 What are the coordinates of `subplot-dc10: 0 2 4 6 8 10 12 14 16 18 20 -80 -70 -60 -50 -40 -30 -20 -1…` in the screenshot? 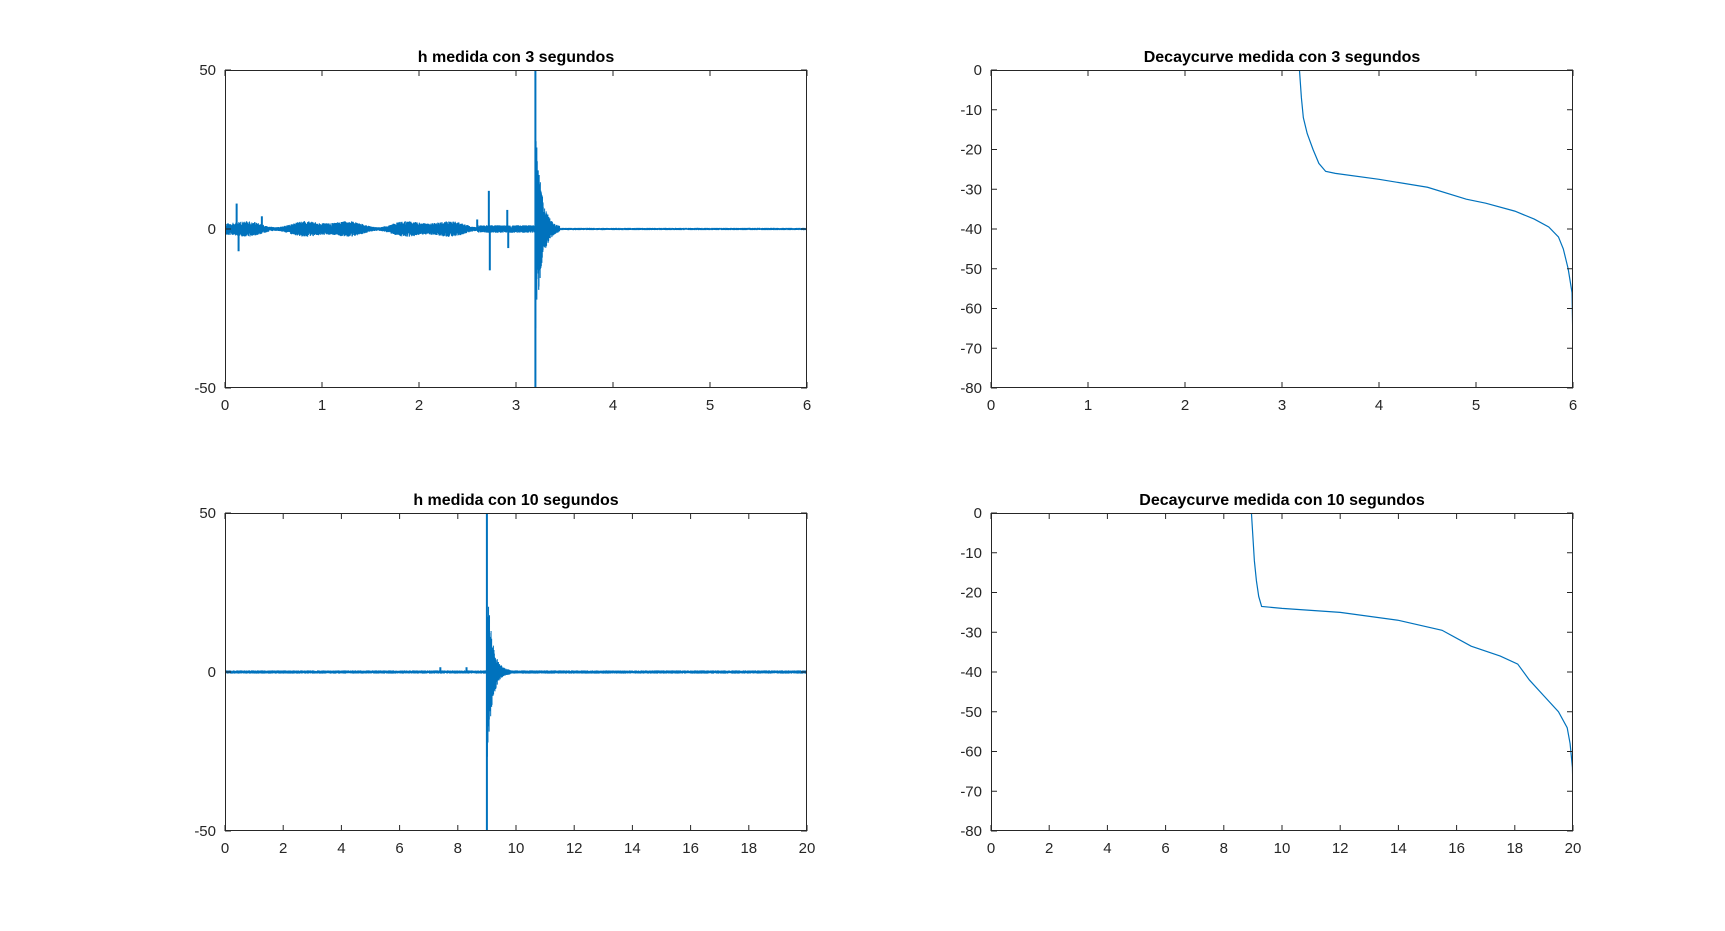 It's located at (1270, 674).